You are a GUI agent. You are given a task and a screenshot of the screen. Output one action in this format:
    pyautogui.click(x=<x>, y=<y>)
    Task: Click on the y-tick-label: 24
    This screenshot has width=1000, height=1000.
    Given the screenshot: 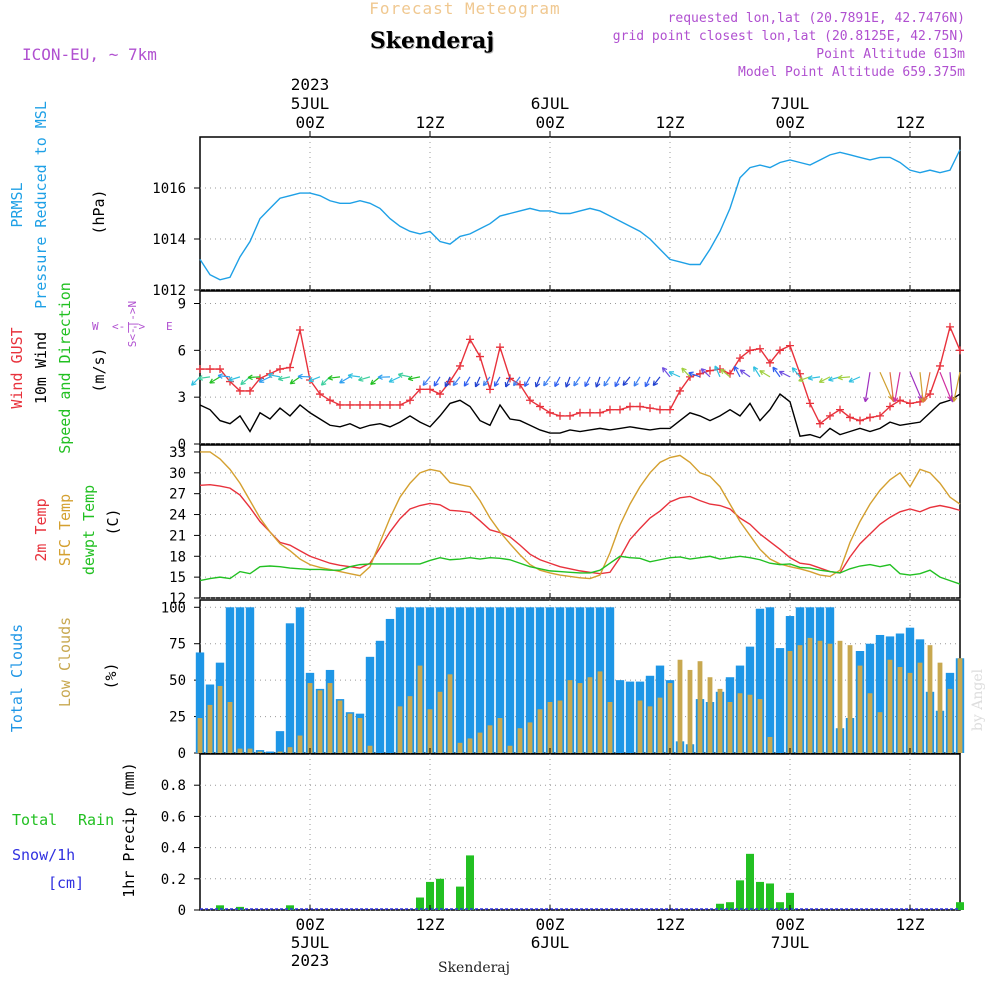 What is the action you would take?
    pyautogui.click(x=177, y=516)
    